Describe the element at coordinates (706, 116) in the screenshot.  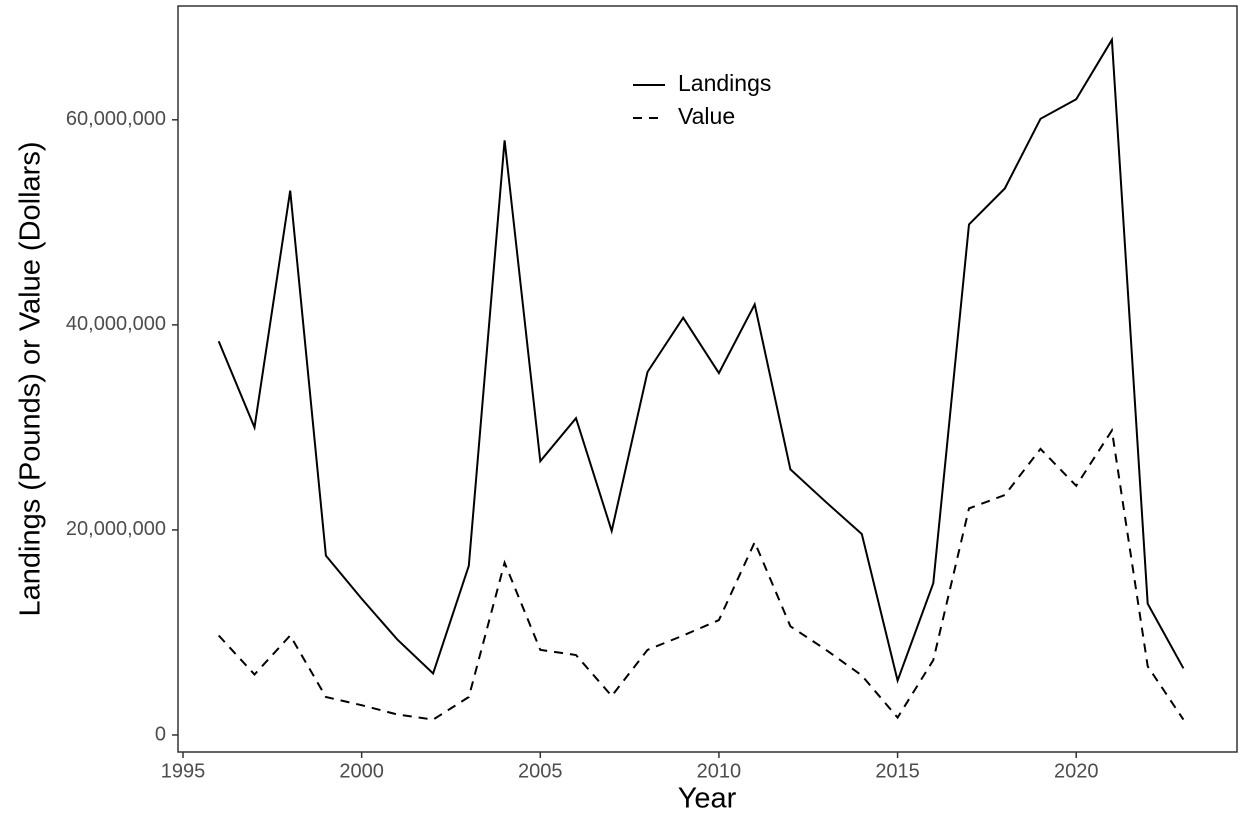
I see `legend-label: Value` at that location.